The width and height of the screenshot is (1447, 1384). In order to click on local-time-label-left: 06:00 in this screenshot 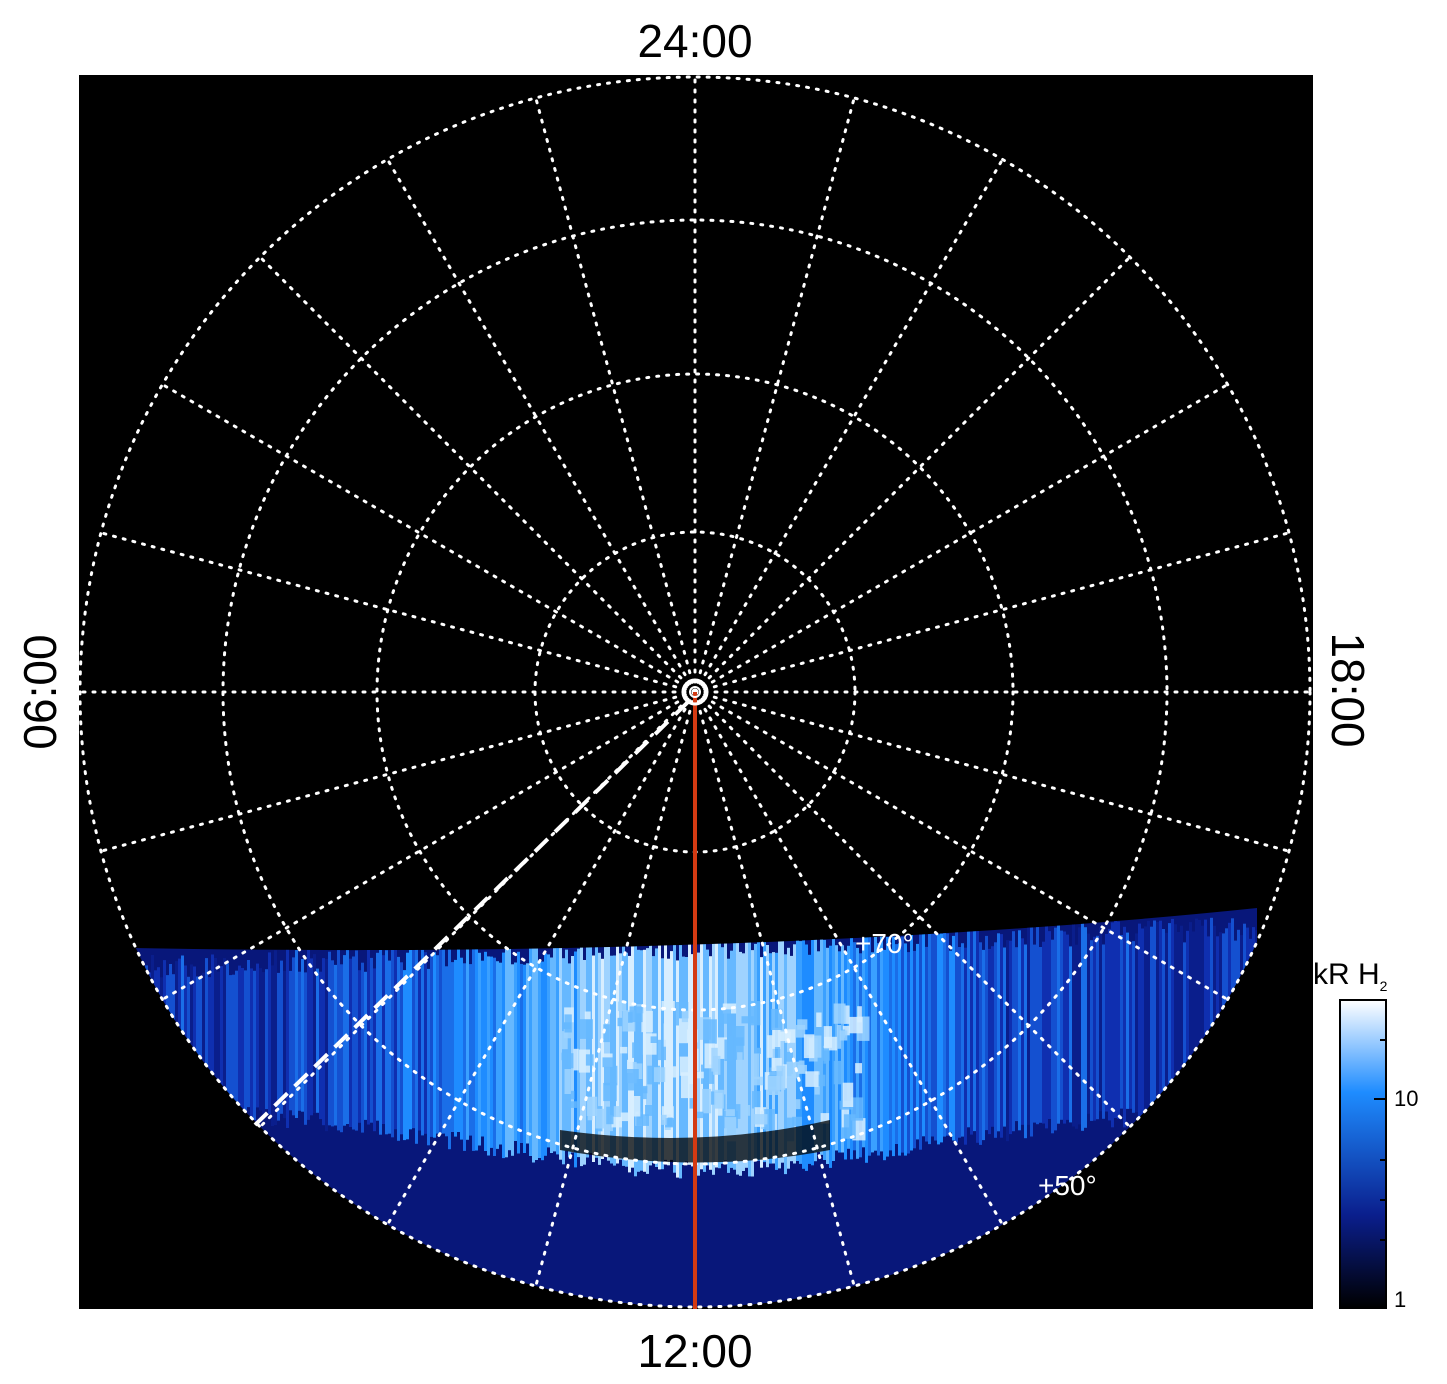, I will do `click(40, 692)`.